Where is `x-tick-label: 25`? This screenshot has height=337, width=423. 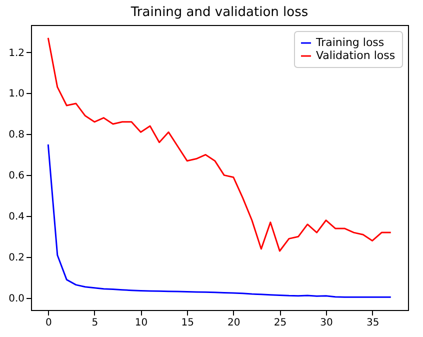 x-tick-label: 25 is located at coordinates (280, 323).